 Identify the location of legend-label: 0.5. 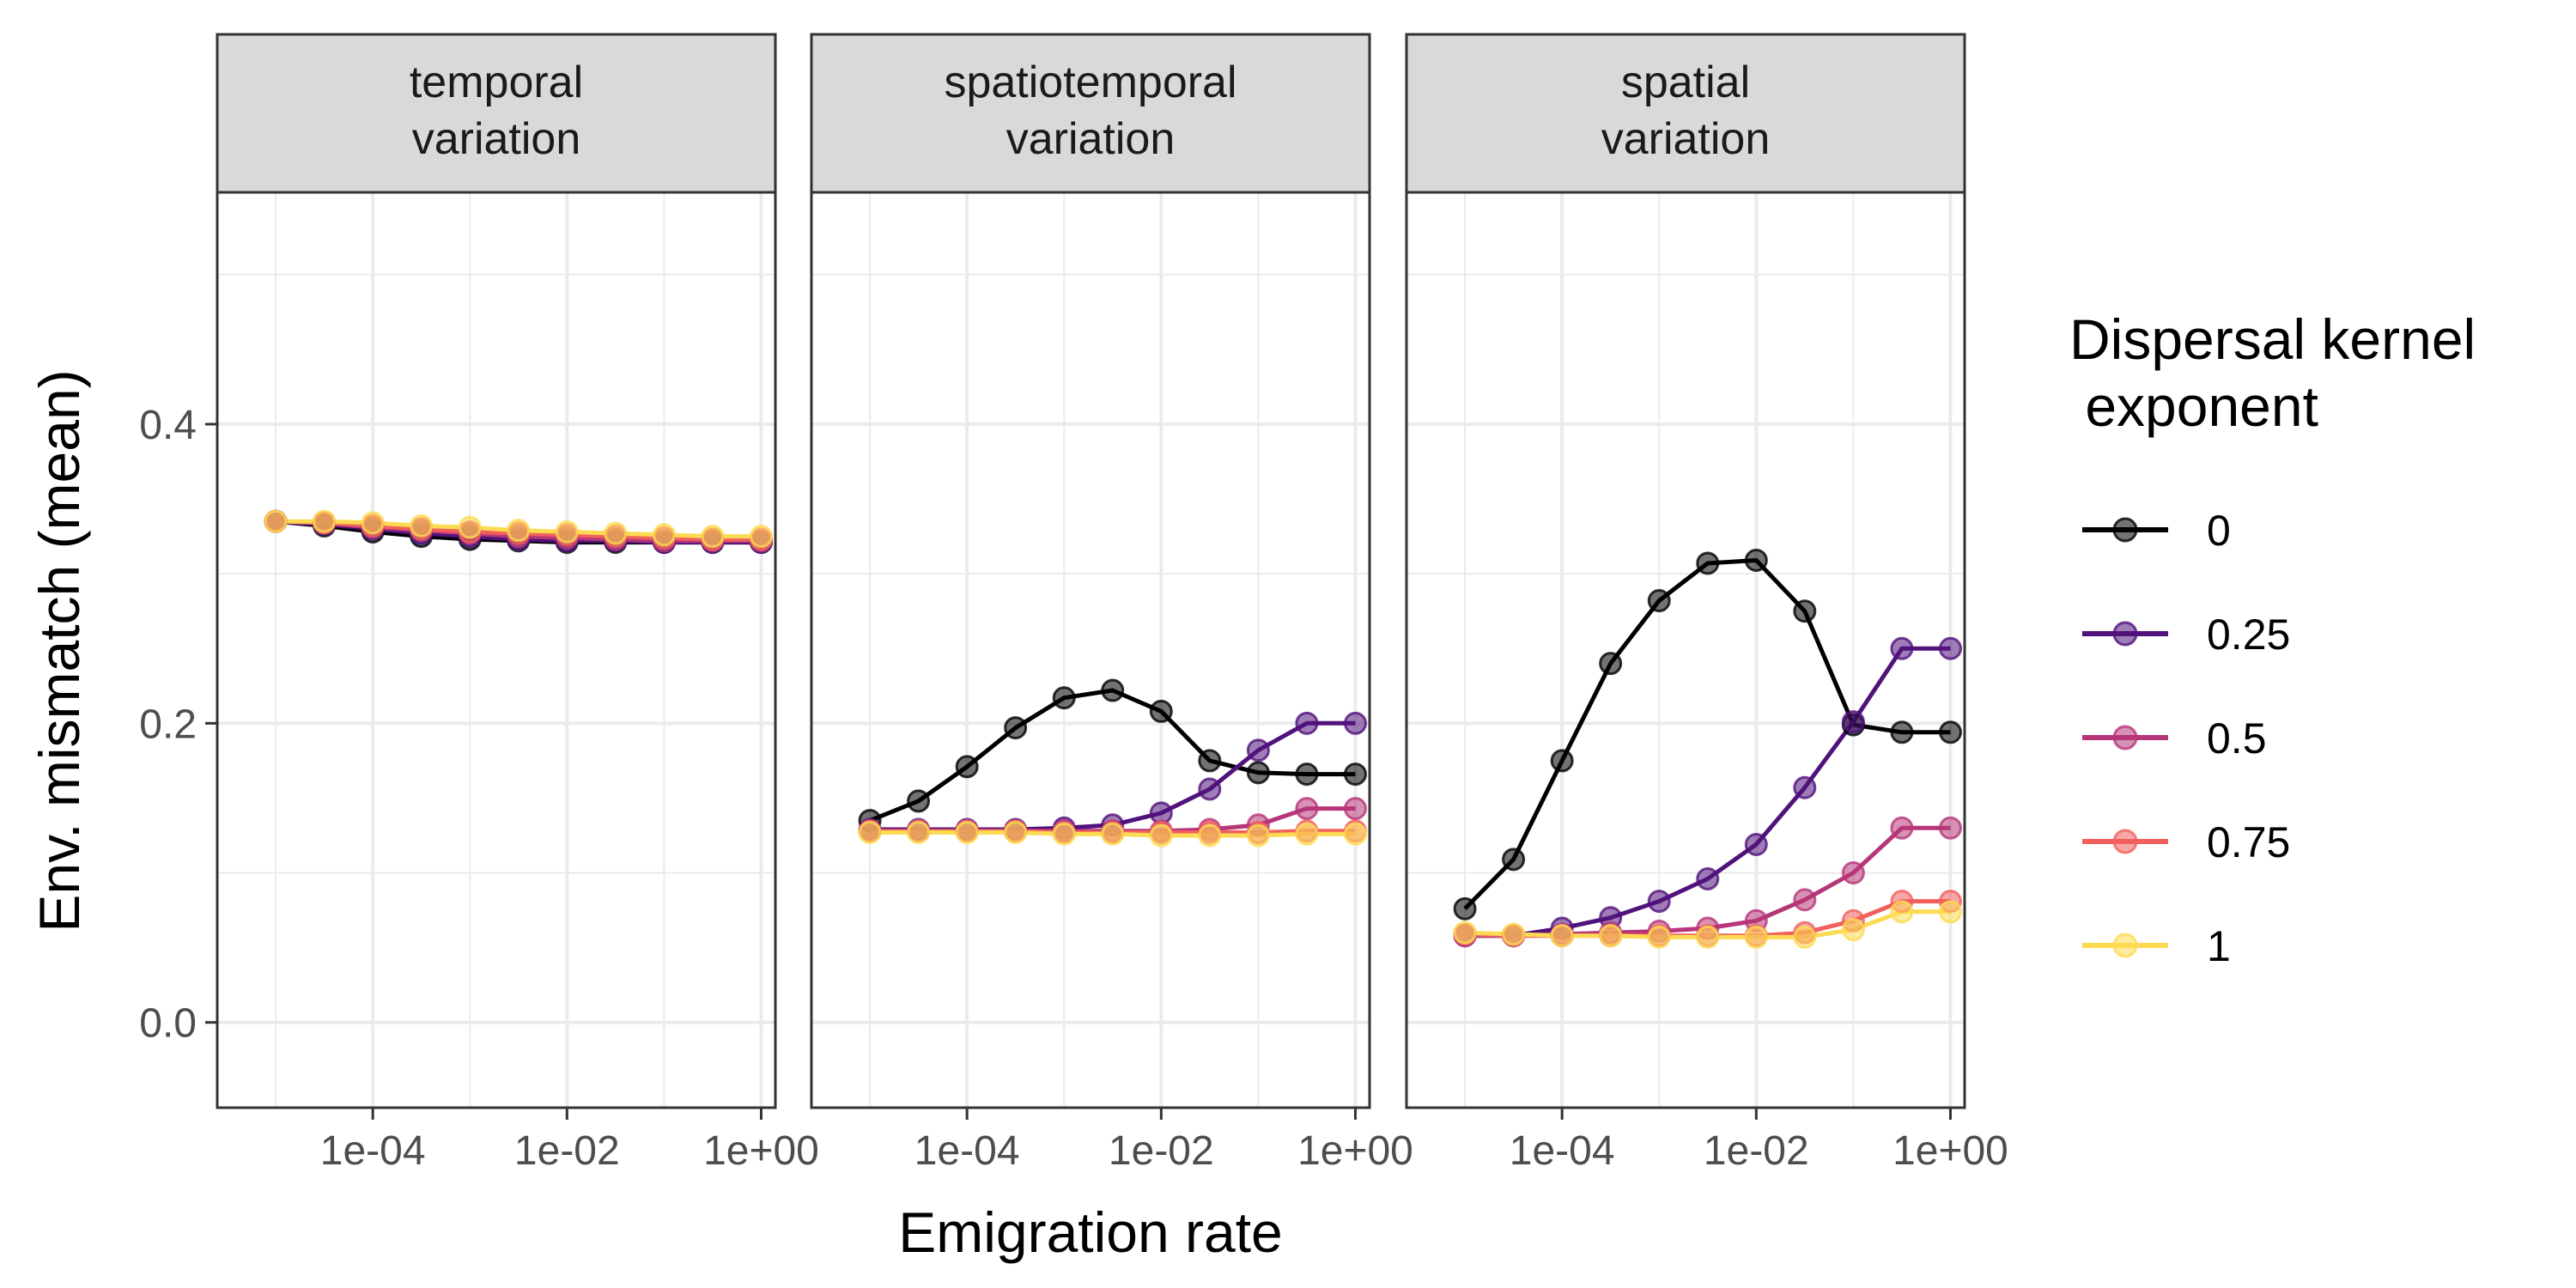
(2237, 738).